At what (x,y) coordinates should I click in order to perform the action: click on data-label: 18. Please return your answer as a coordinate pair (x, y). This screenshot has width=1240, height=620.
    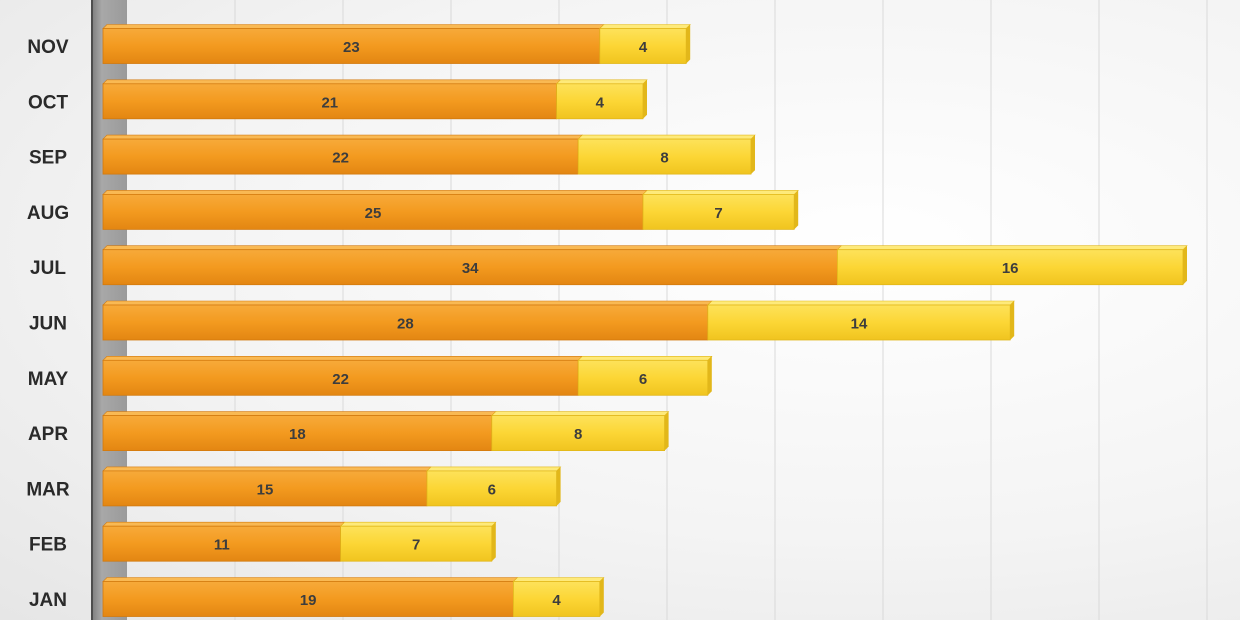
    Looking at the image, I should click on (297, 434).